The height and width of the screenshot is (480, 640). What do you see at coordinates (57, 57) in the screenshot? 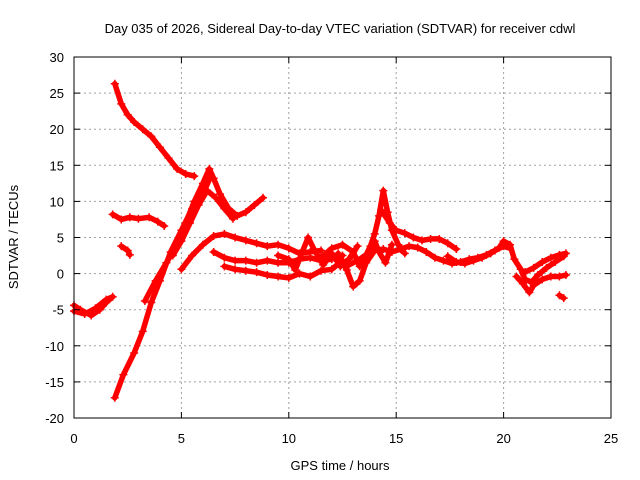
I see `y-tick-label: 30` at bounding box center [57, 57].